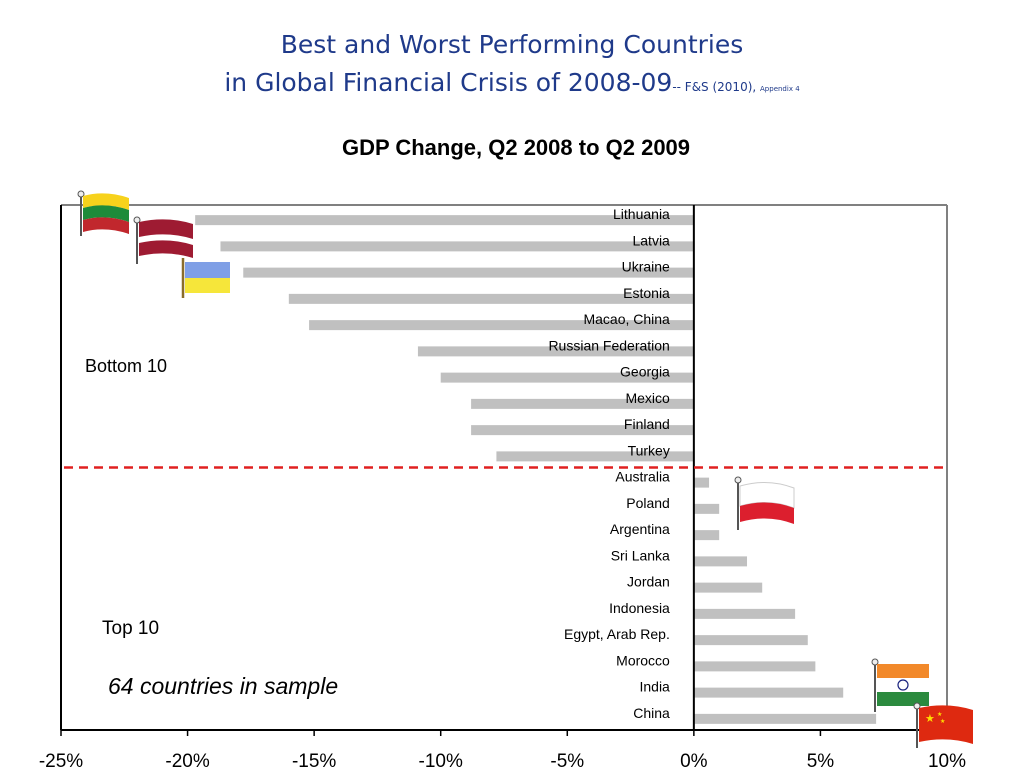 This screenshot has width=1024, height=768. I want to click on x-tick-label: 5%, so click(821, 759).